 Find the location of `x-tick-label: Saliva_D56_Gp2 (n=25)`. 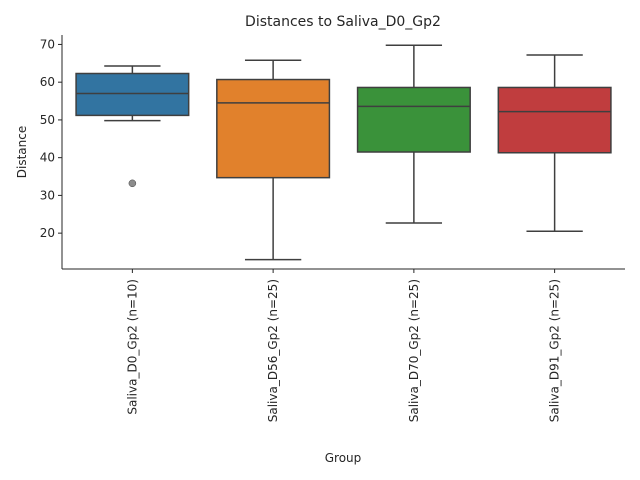

x-tick-label: Saliva_D56_Gp2 (n=25) is located at coordinates (273, 350).